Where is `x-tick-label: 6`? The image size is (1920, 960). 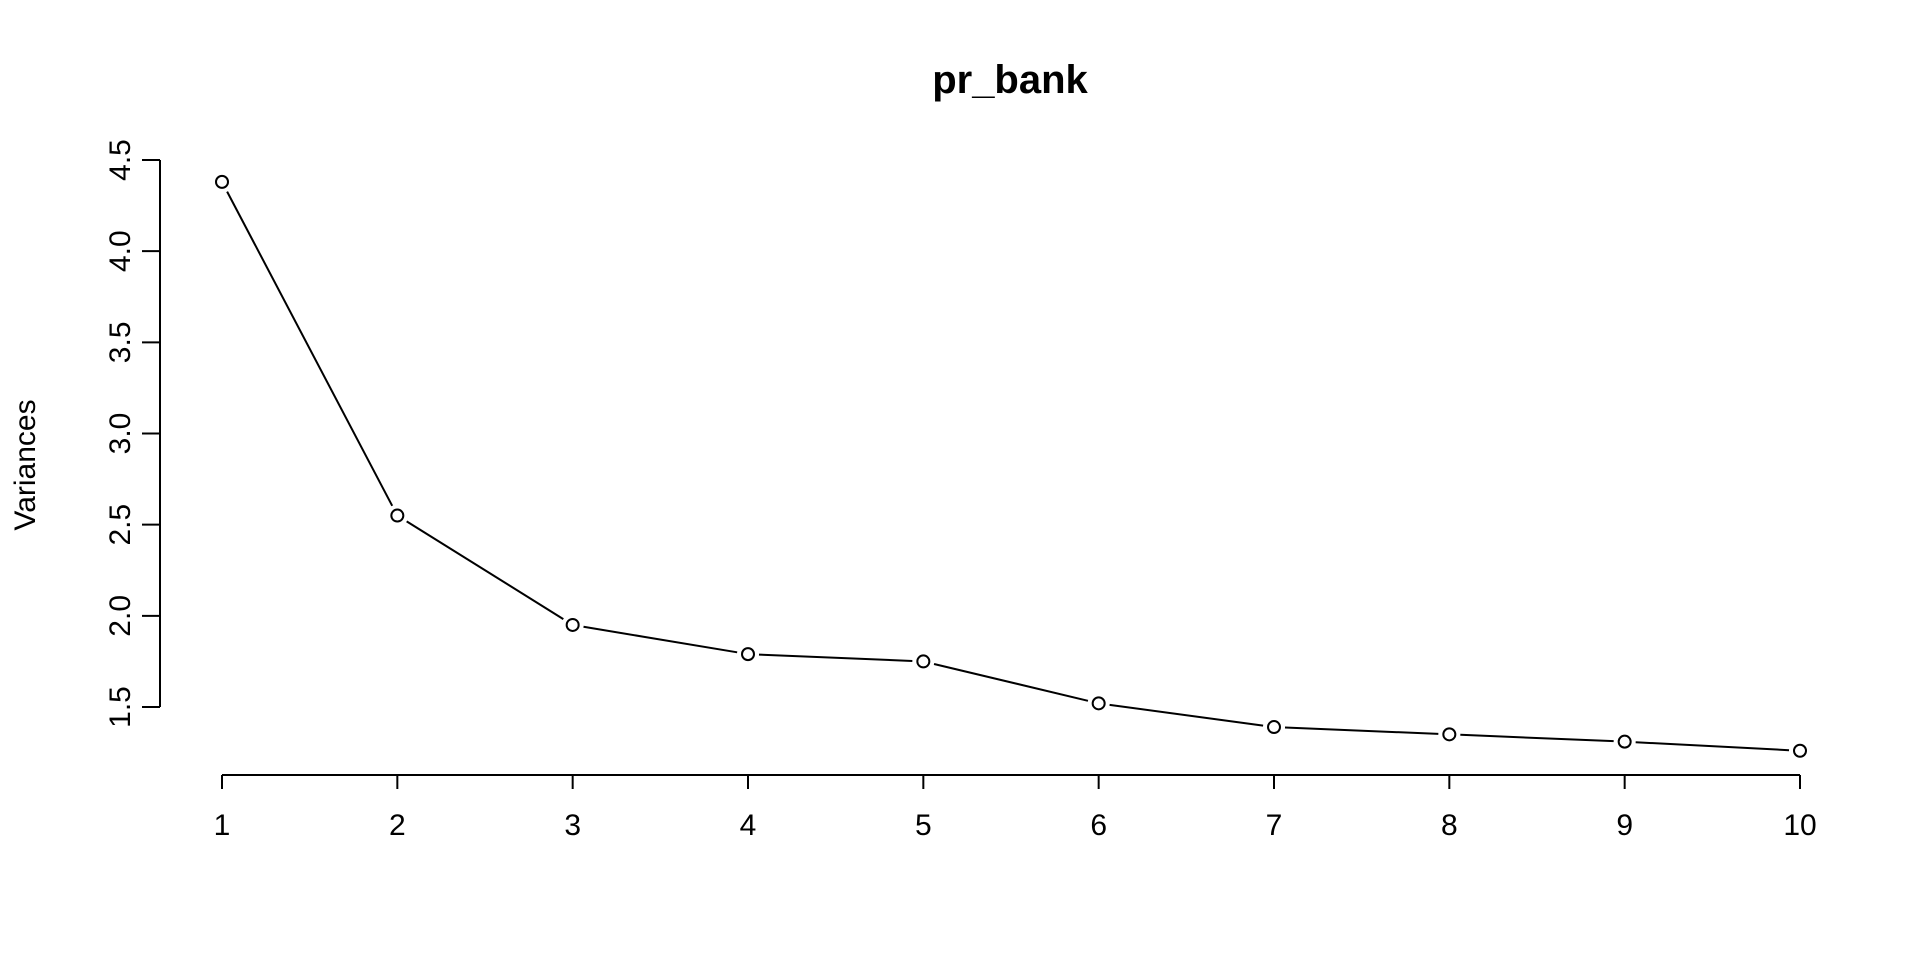 x-tick-label: 6 is located at coordinates (1098, 825).